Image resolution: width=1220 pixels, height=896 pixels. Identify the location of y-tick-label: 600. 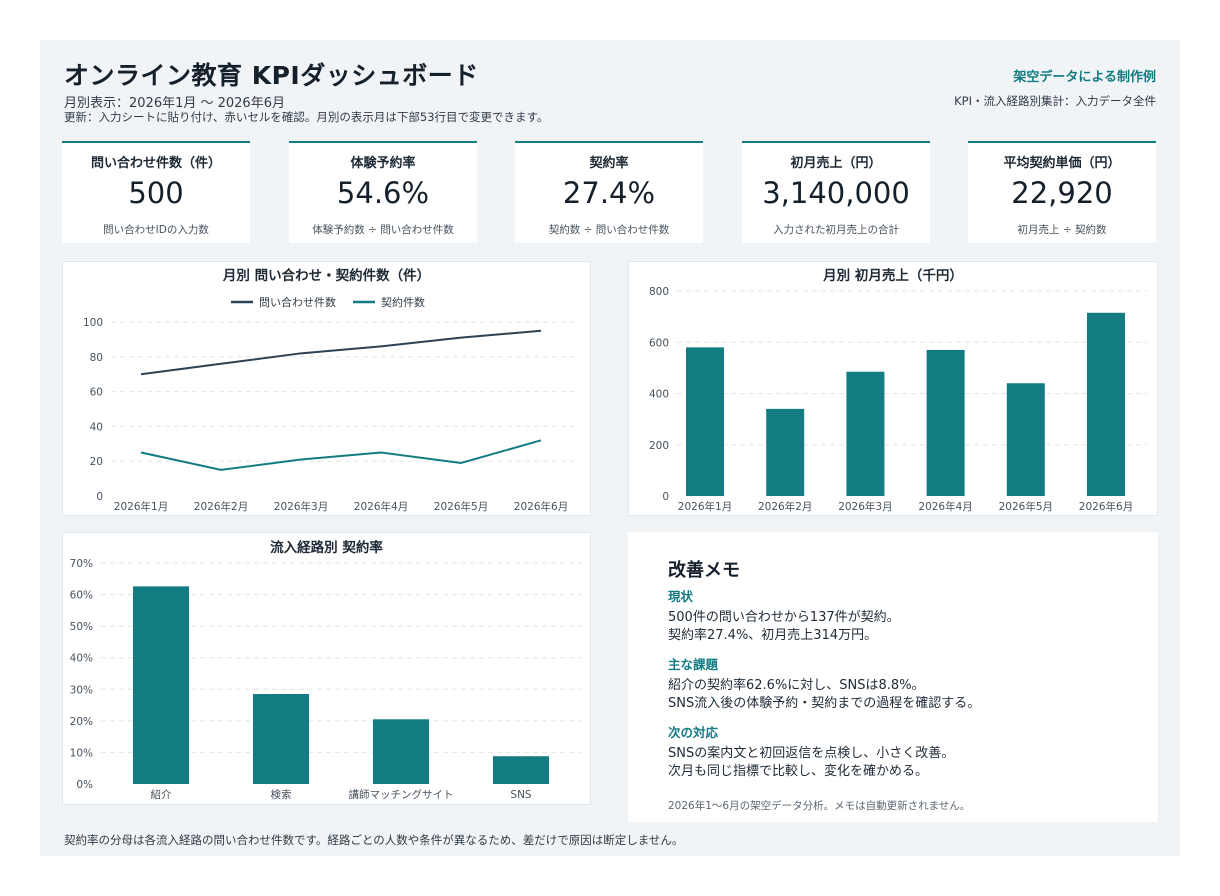
(659, 343).